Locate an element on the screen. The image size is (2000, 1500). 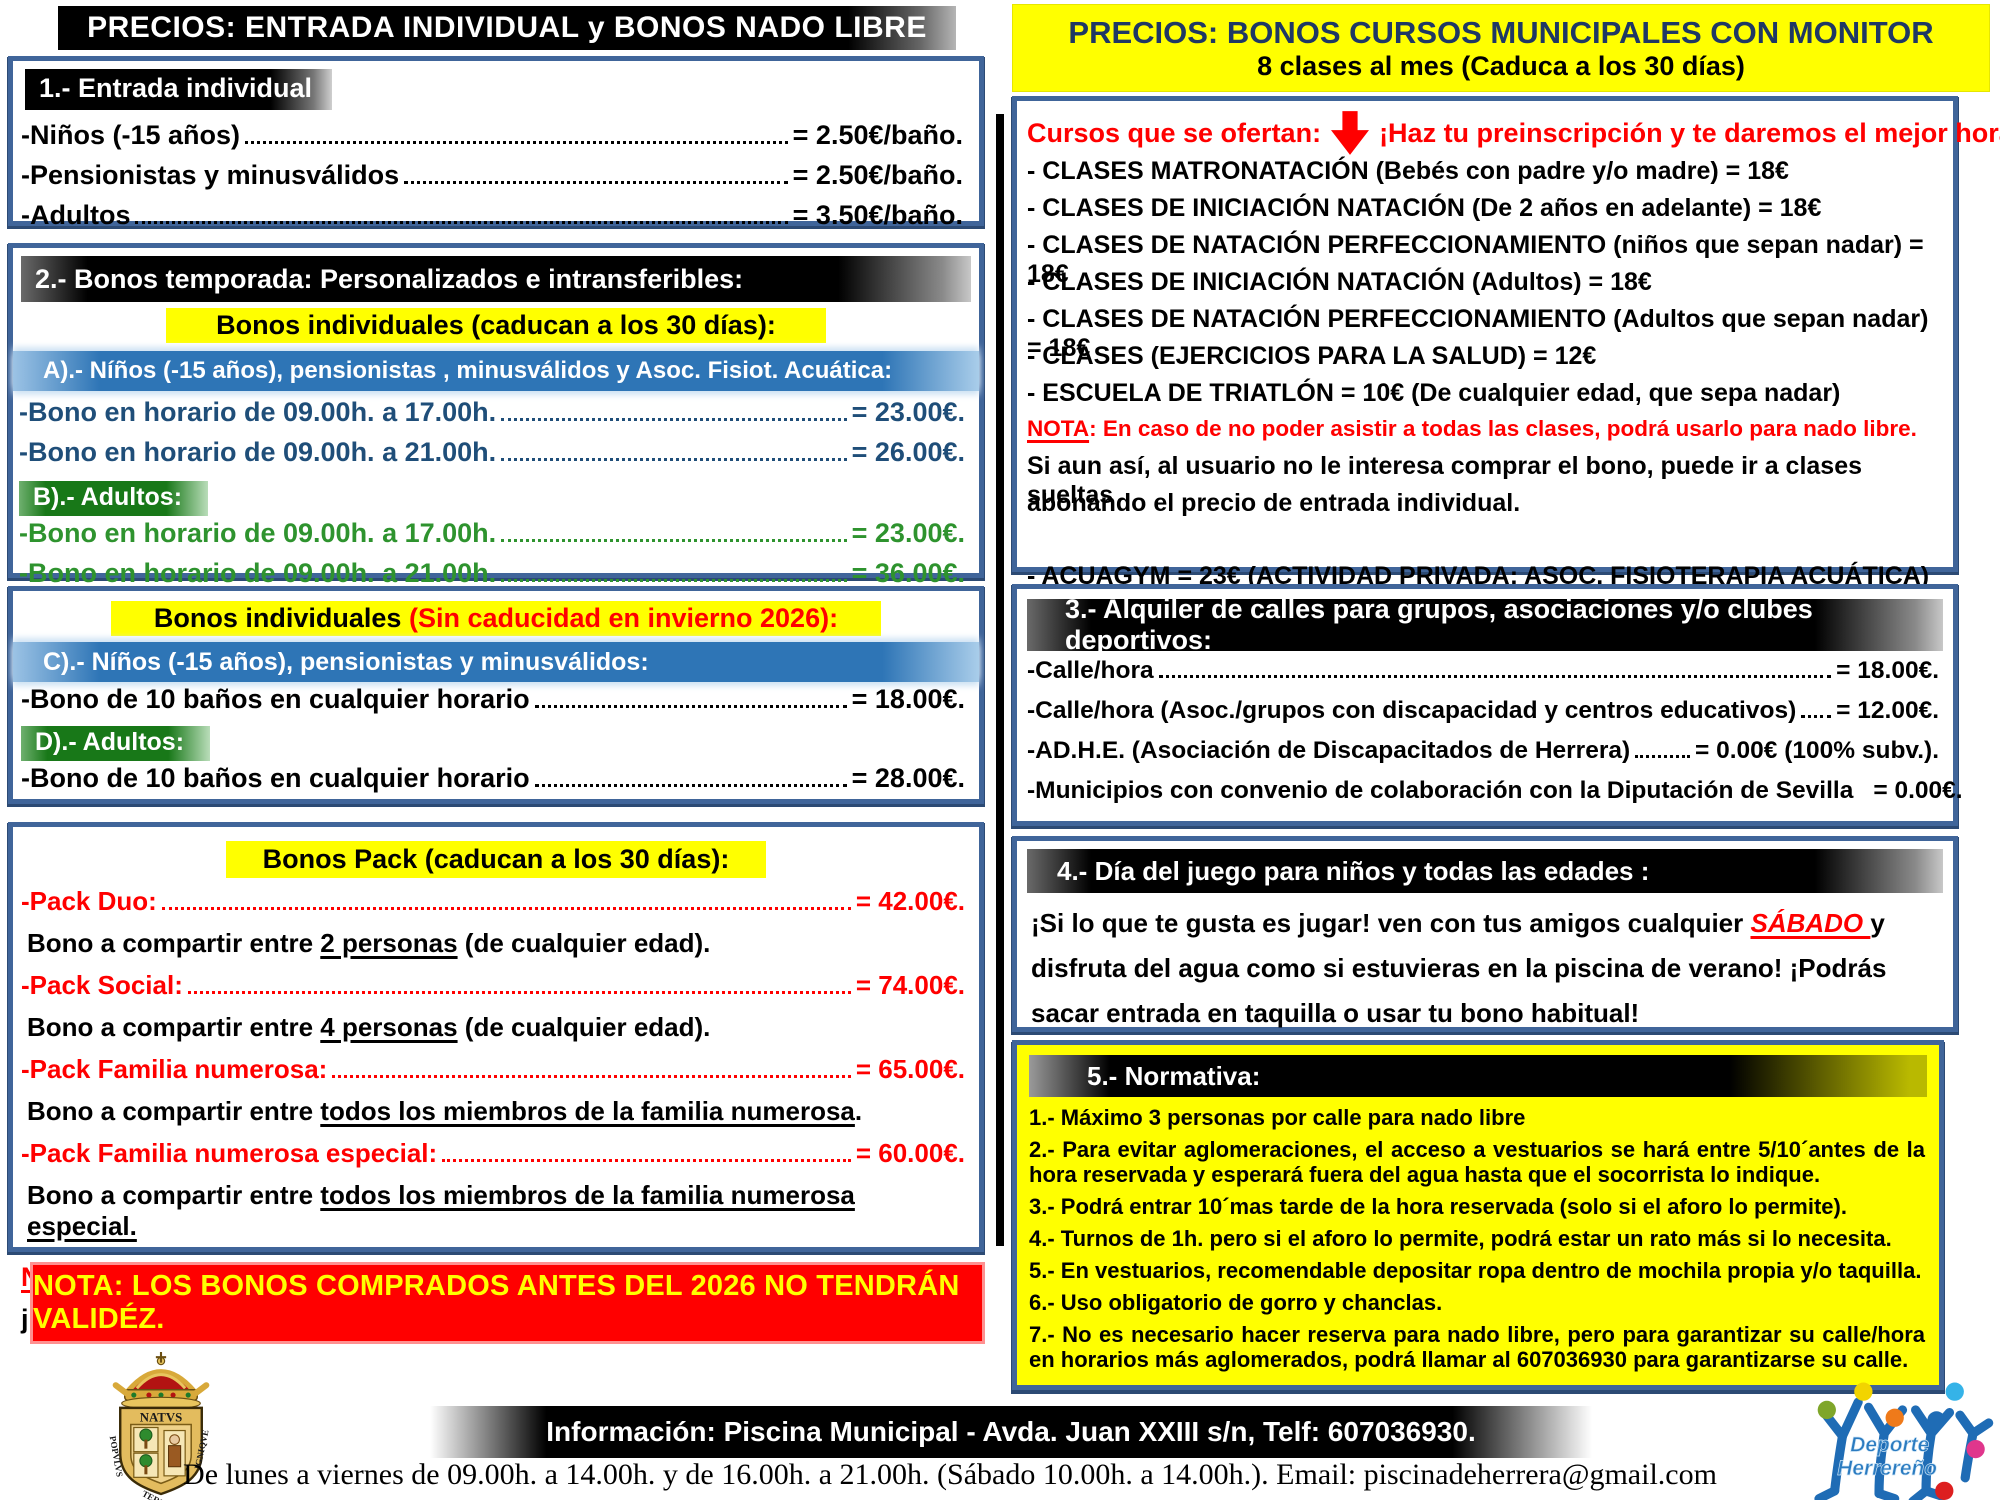
pack-line-familia: -Pack Familia numerosa: = 65.00€. is located at coordinates (493, 1075).